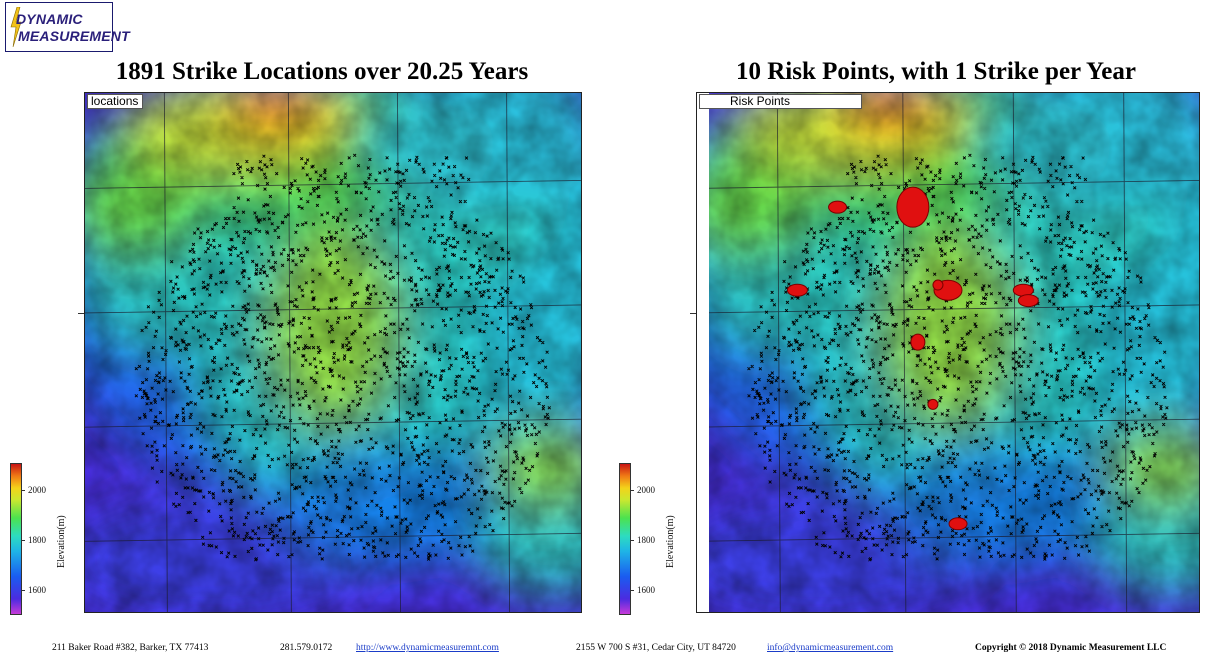 Image resolution: width=1231 pixels, height=667 pixels. What do you see at coordinates (74, 36) in the screenshot?
I see `logo-line2: MEASUREMENT` at bounding box center [74, 36].